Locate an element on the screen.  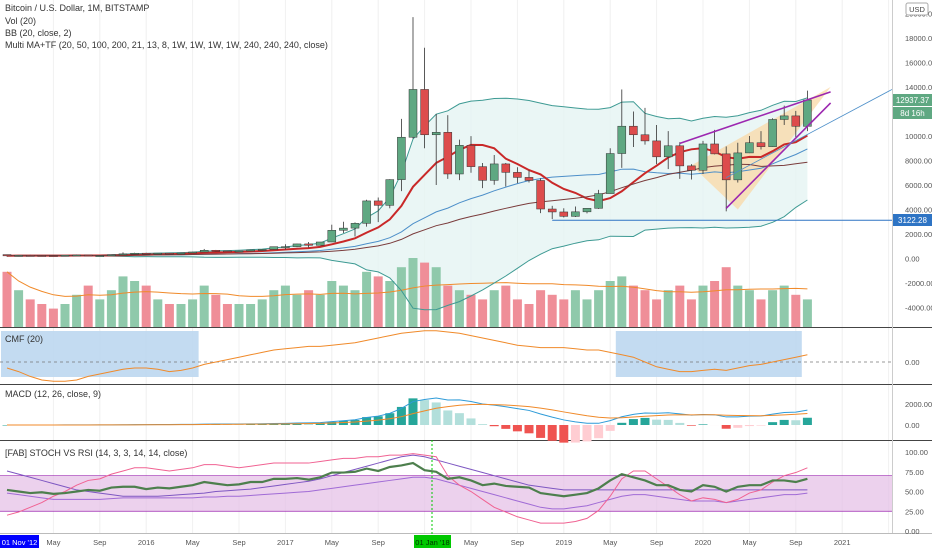
time-tick-label: May is located at coordinates (193, 542).